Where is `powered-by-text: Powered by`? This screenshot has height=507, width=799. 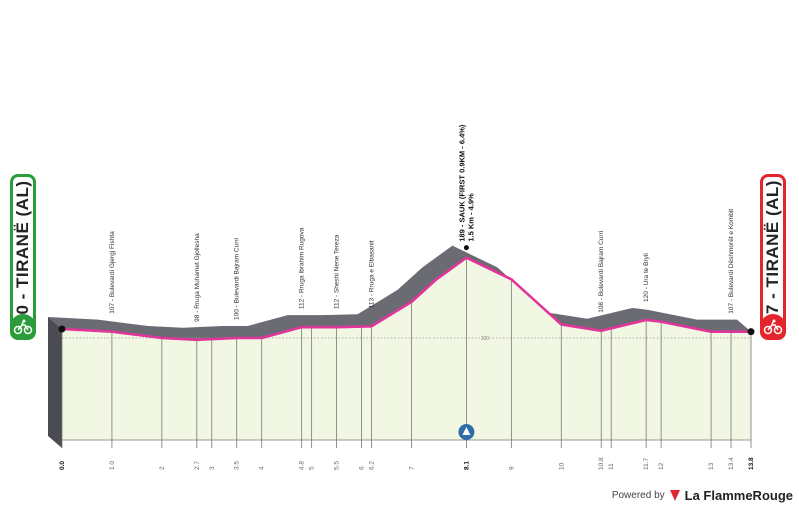
powered-by-text: Powered by is located at coordinates (638, 495).